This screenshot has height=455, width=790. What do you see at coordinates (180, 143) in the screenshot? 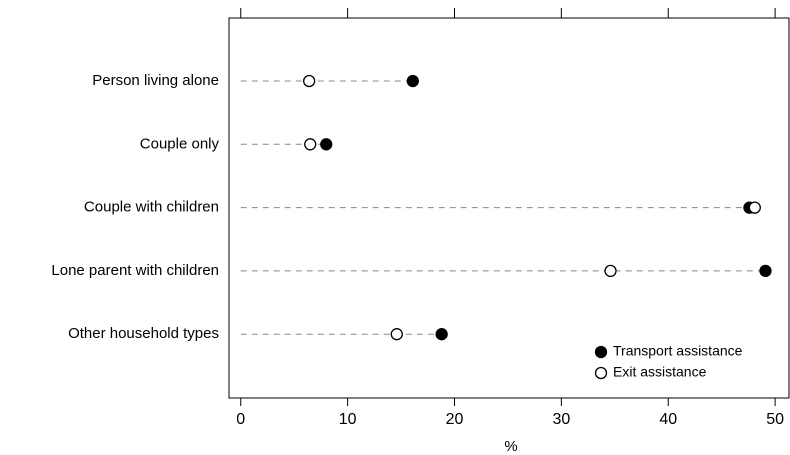
I see `y-tick-label: Couple only` at bounding box center [180, 143].